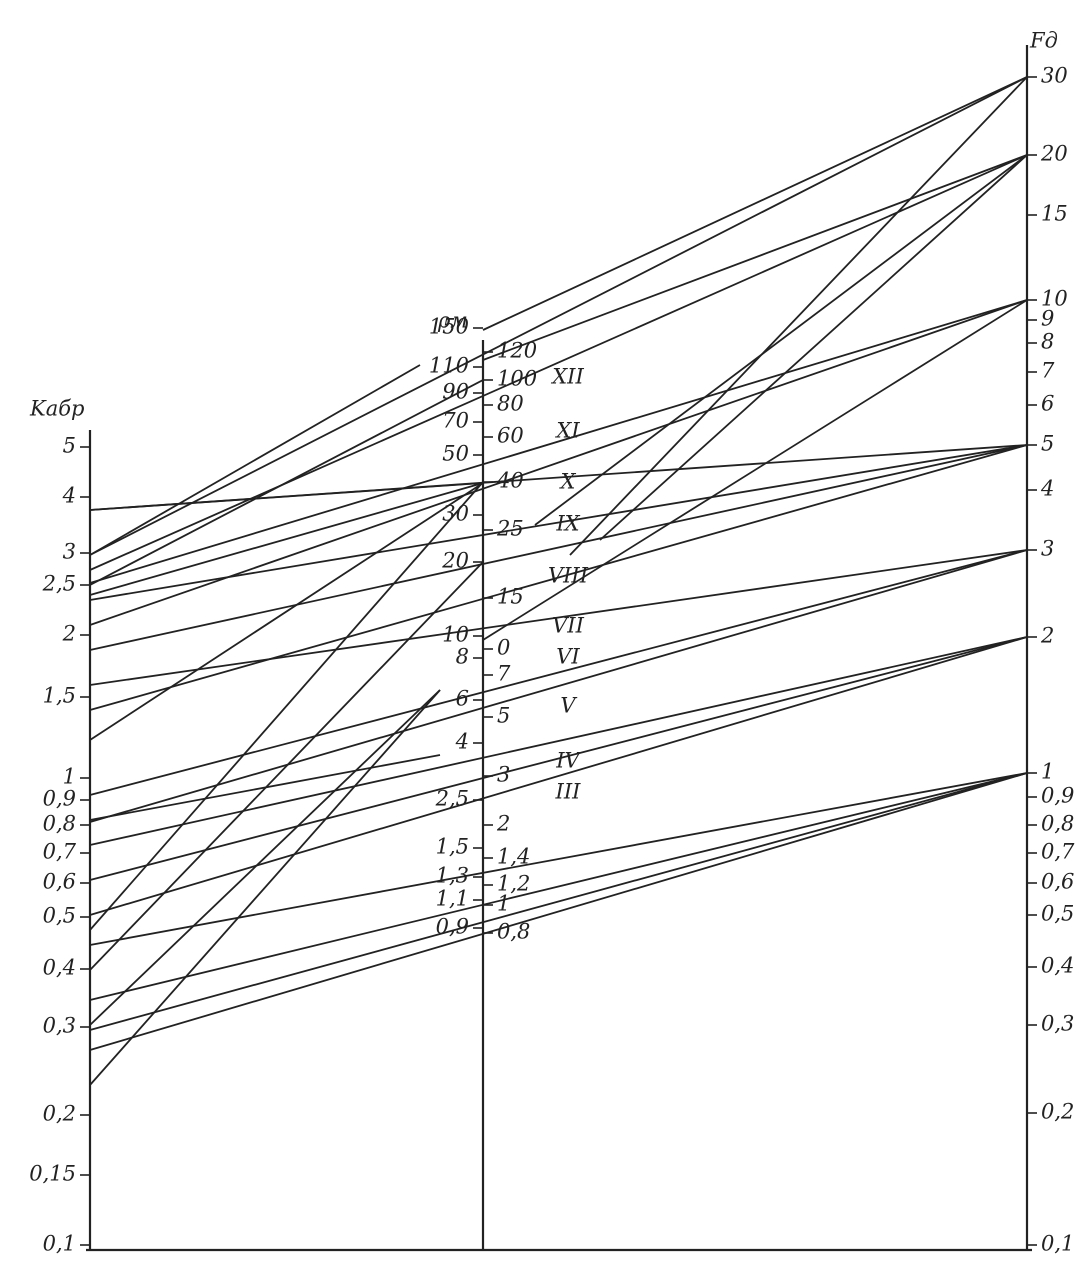 Image resolution: width=1090 pixels, height=1262 pixels. What do you see at coordinates (517, 351) in the screenshot?
I see `tick-label: 120` at bounding box center [517, 351].